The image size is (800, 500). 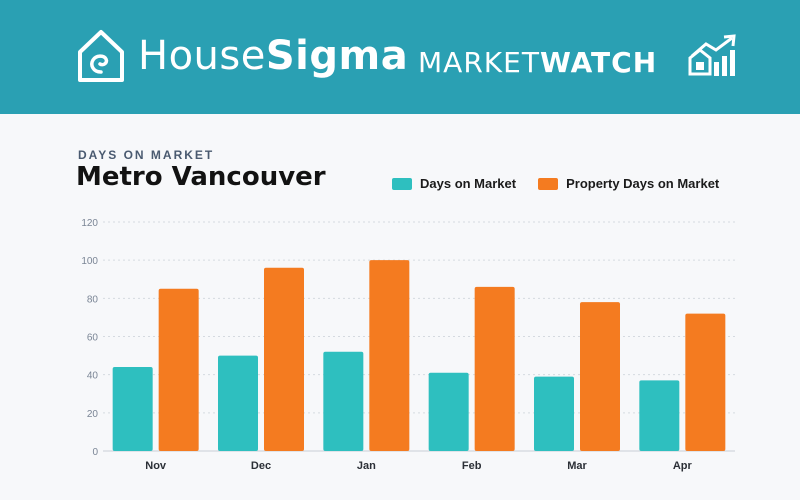 I want to click on y-tick-label: 80, so click(x=93, y=299).